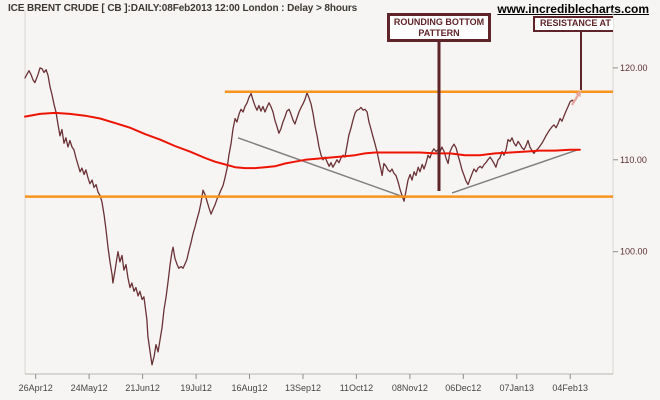 This screenshot has width=660, height=400. What do you see at coordinates (463, 388) in the screenshot?
I see `x-tick-label: 06Dec12` at bounding box center [463, 388].